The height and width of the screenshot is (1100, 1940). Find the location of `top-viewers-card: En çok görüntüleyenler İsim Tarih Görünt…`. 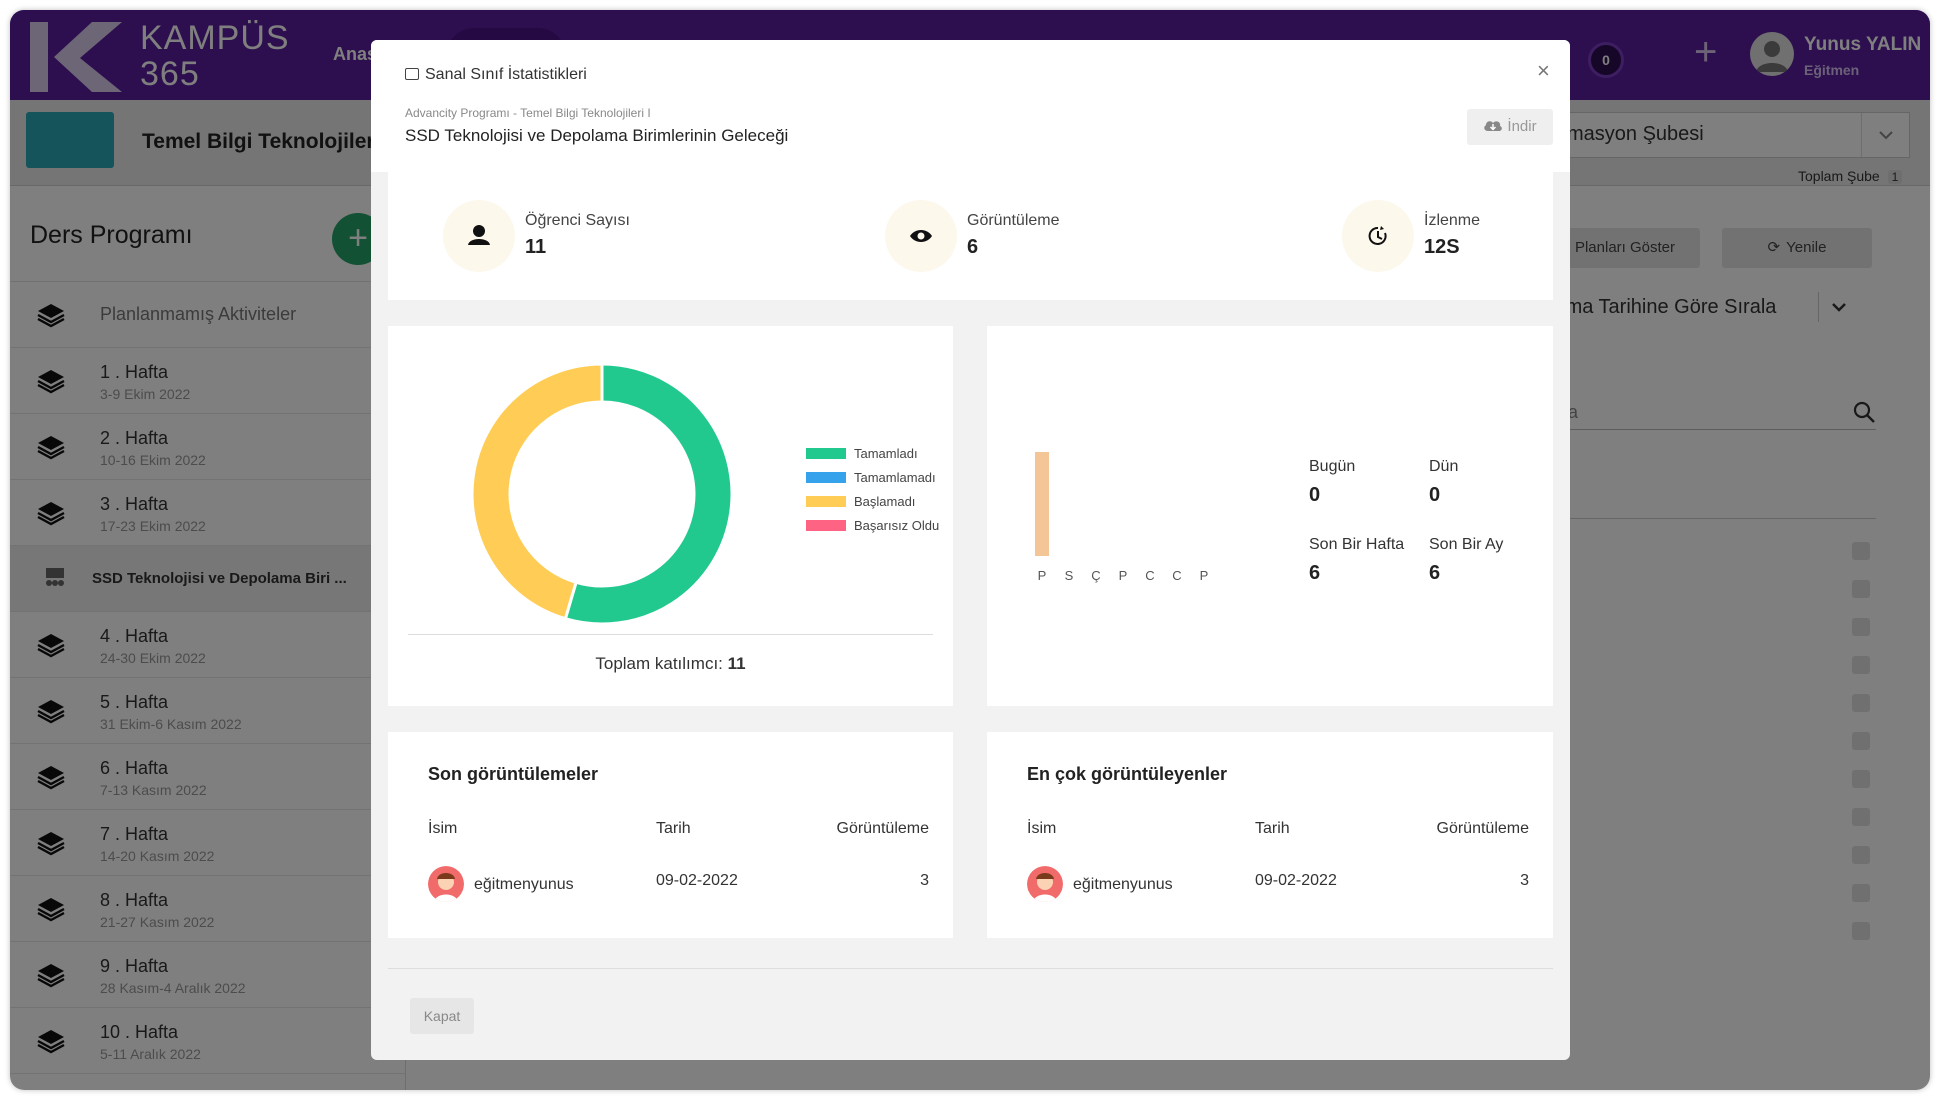

top-viewers-card: En çok görüntüleyenler İsim Tarih Görünt… is located at coordinates (1270, 835).